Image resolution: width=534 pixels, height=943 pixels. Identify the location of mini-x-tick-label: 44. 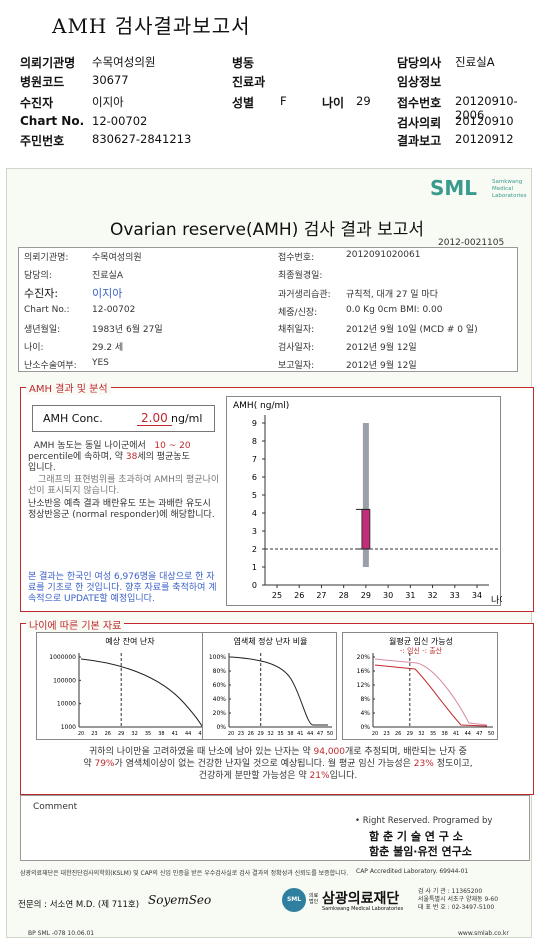
(468, 734).